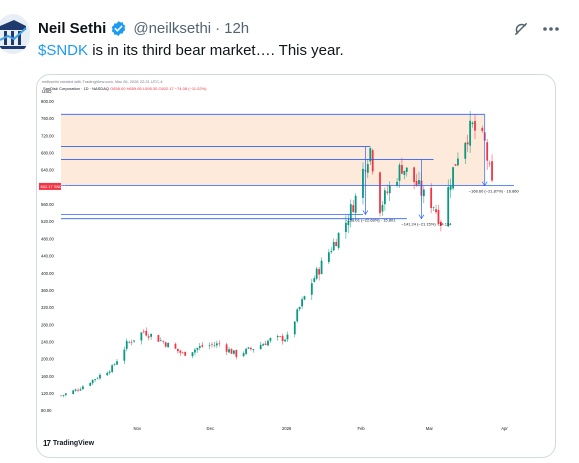 The image size is (579, 463). Describe the element at coordinates (47, 204) in the screenshot. I see `y-tick-label: 560.00` at that location.